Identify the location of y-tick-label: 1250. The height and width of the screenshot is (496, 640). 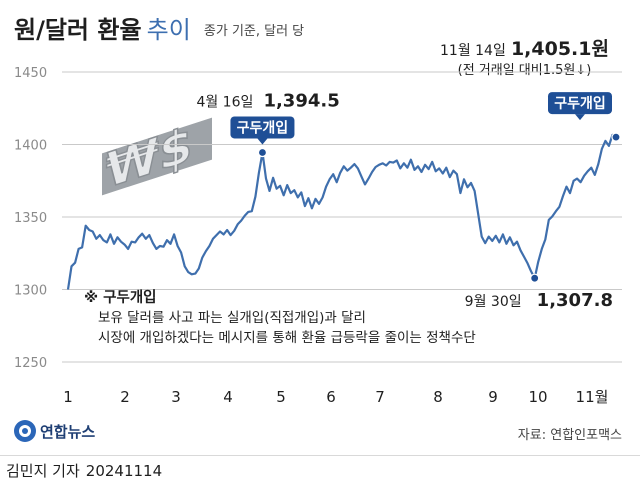
(30, 363).